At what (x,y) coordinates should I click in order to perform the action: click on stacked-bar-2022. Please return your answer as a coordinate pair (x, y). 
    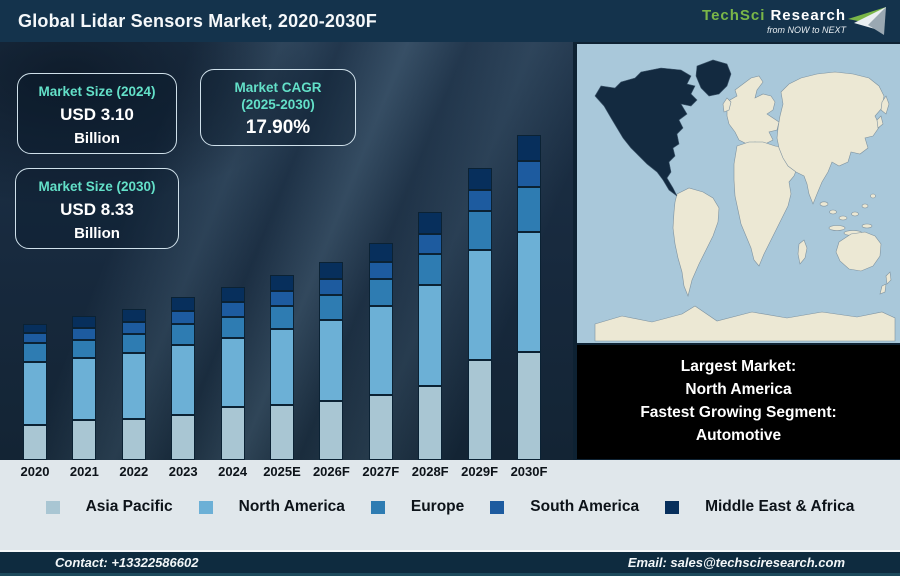
    Looking at the image, I should click on (133, 384).